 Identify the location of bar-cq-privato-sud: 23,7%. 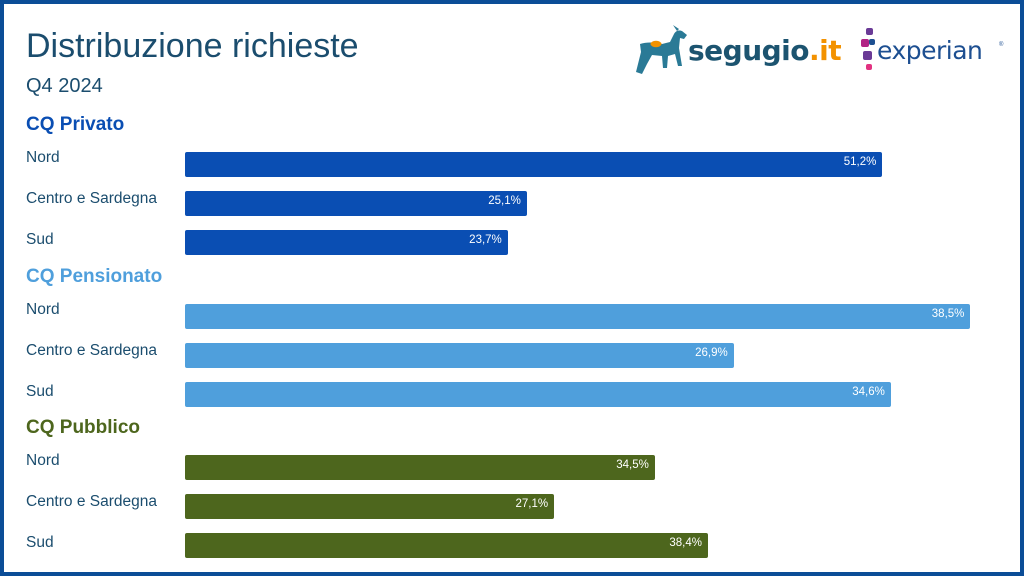
(346, 242).